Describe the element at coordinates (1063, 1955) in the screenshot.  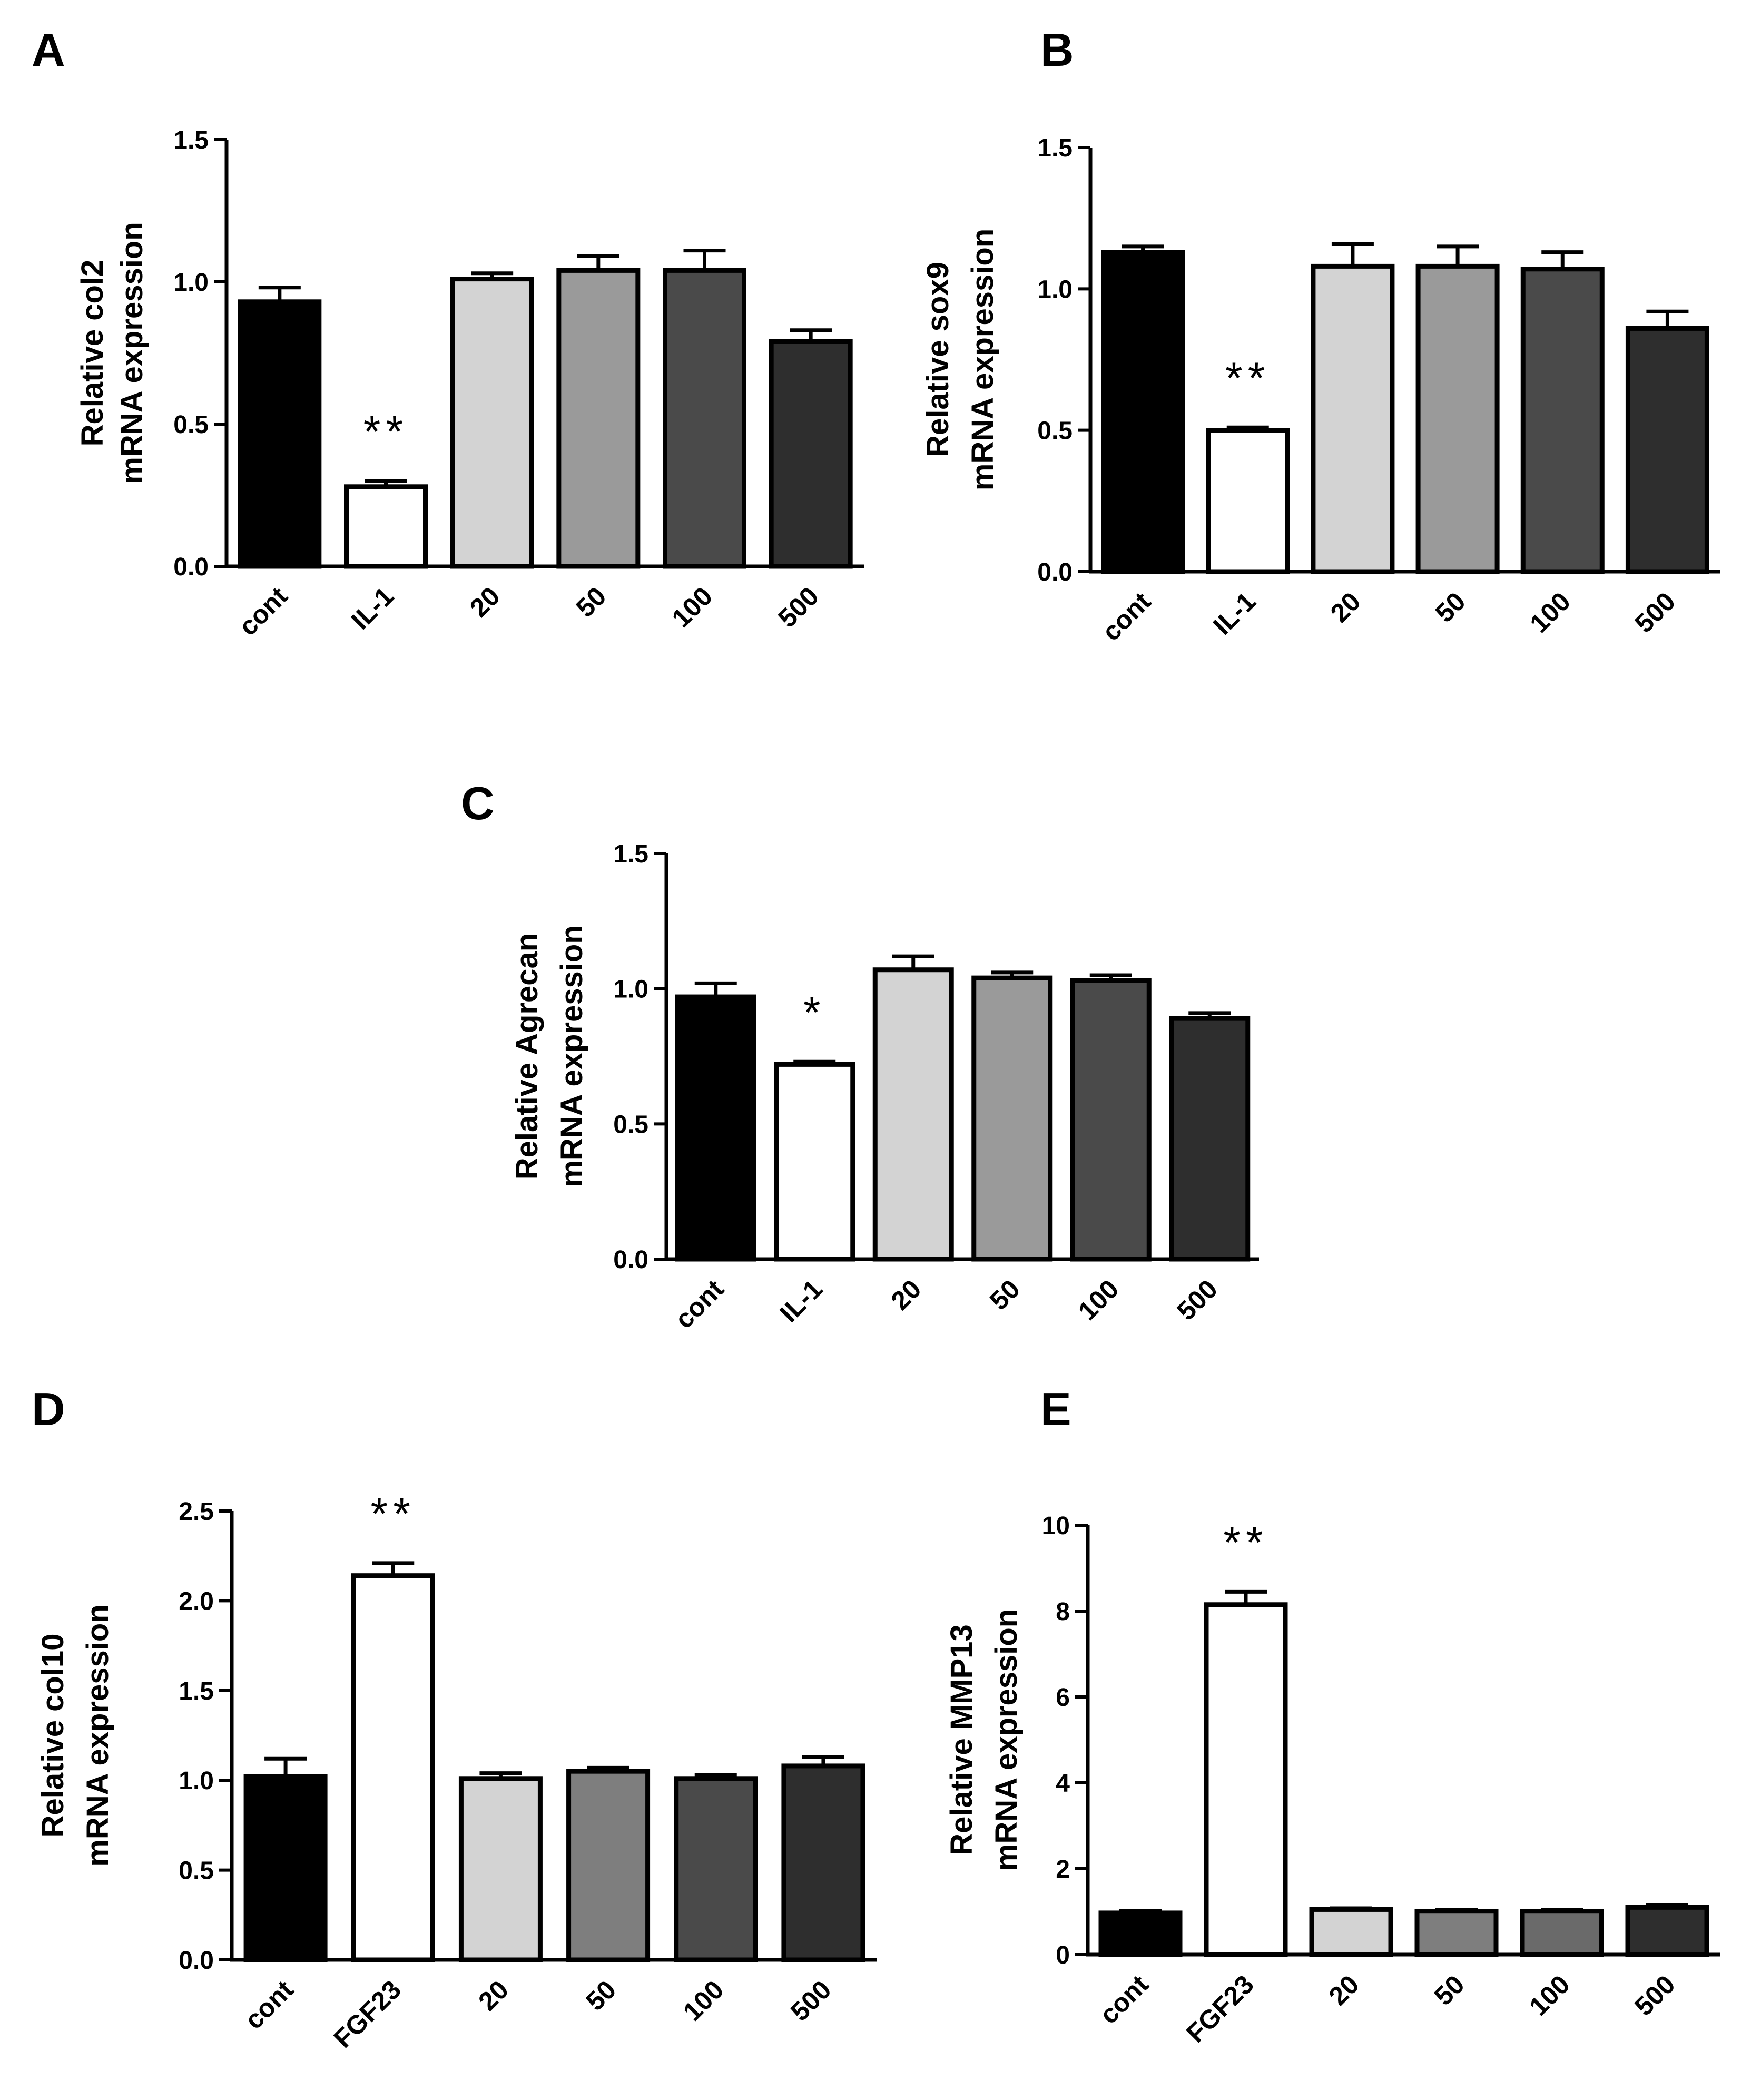
I see `y-tick-label-e: 0` at that location.